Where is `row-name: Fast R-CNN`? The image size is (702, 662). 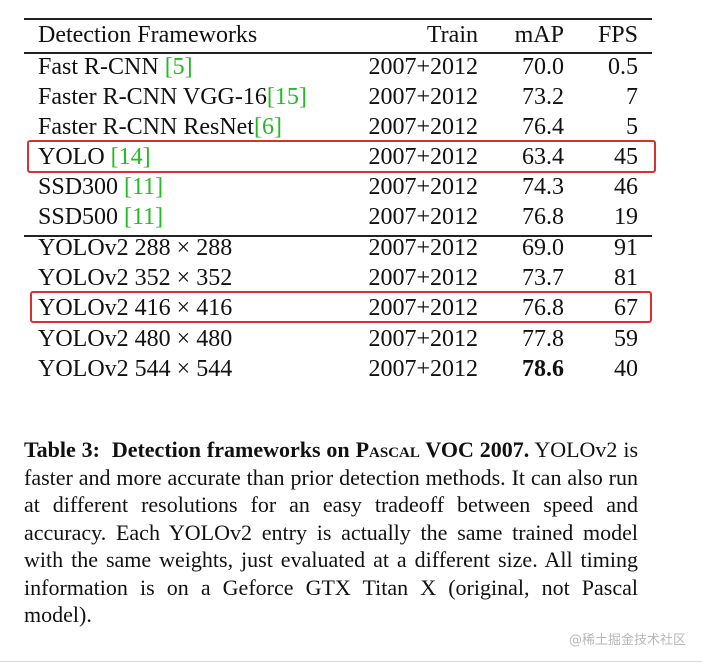
row-name: Fast R-CNN is located at coordinates (101, 67).